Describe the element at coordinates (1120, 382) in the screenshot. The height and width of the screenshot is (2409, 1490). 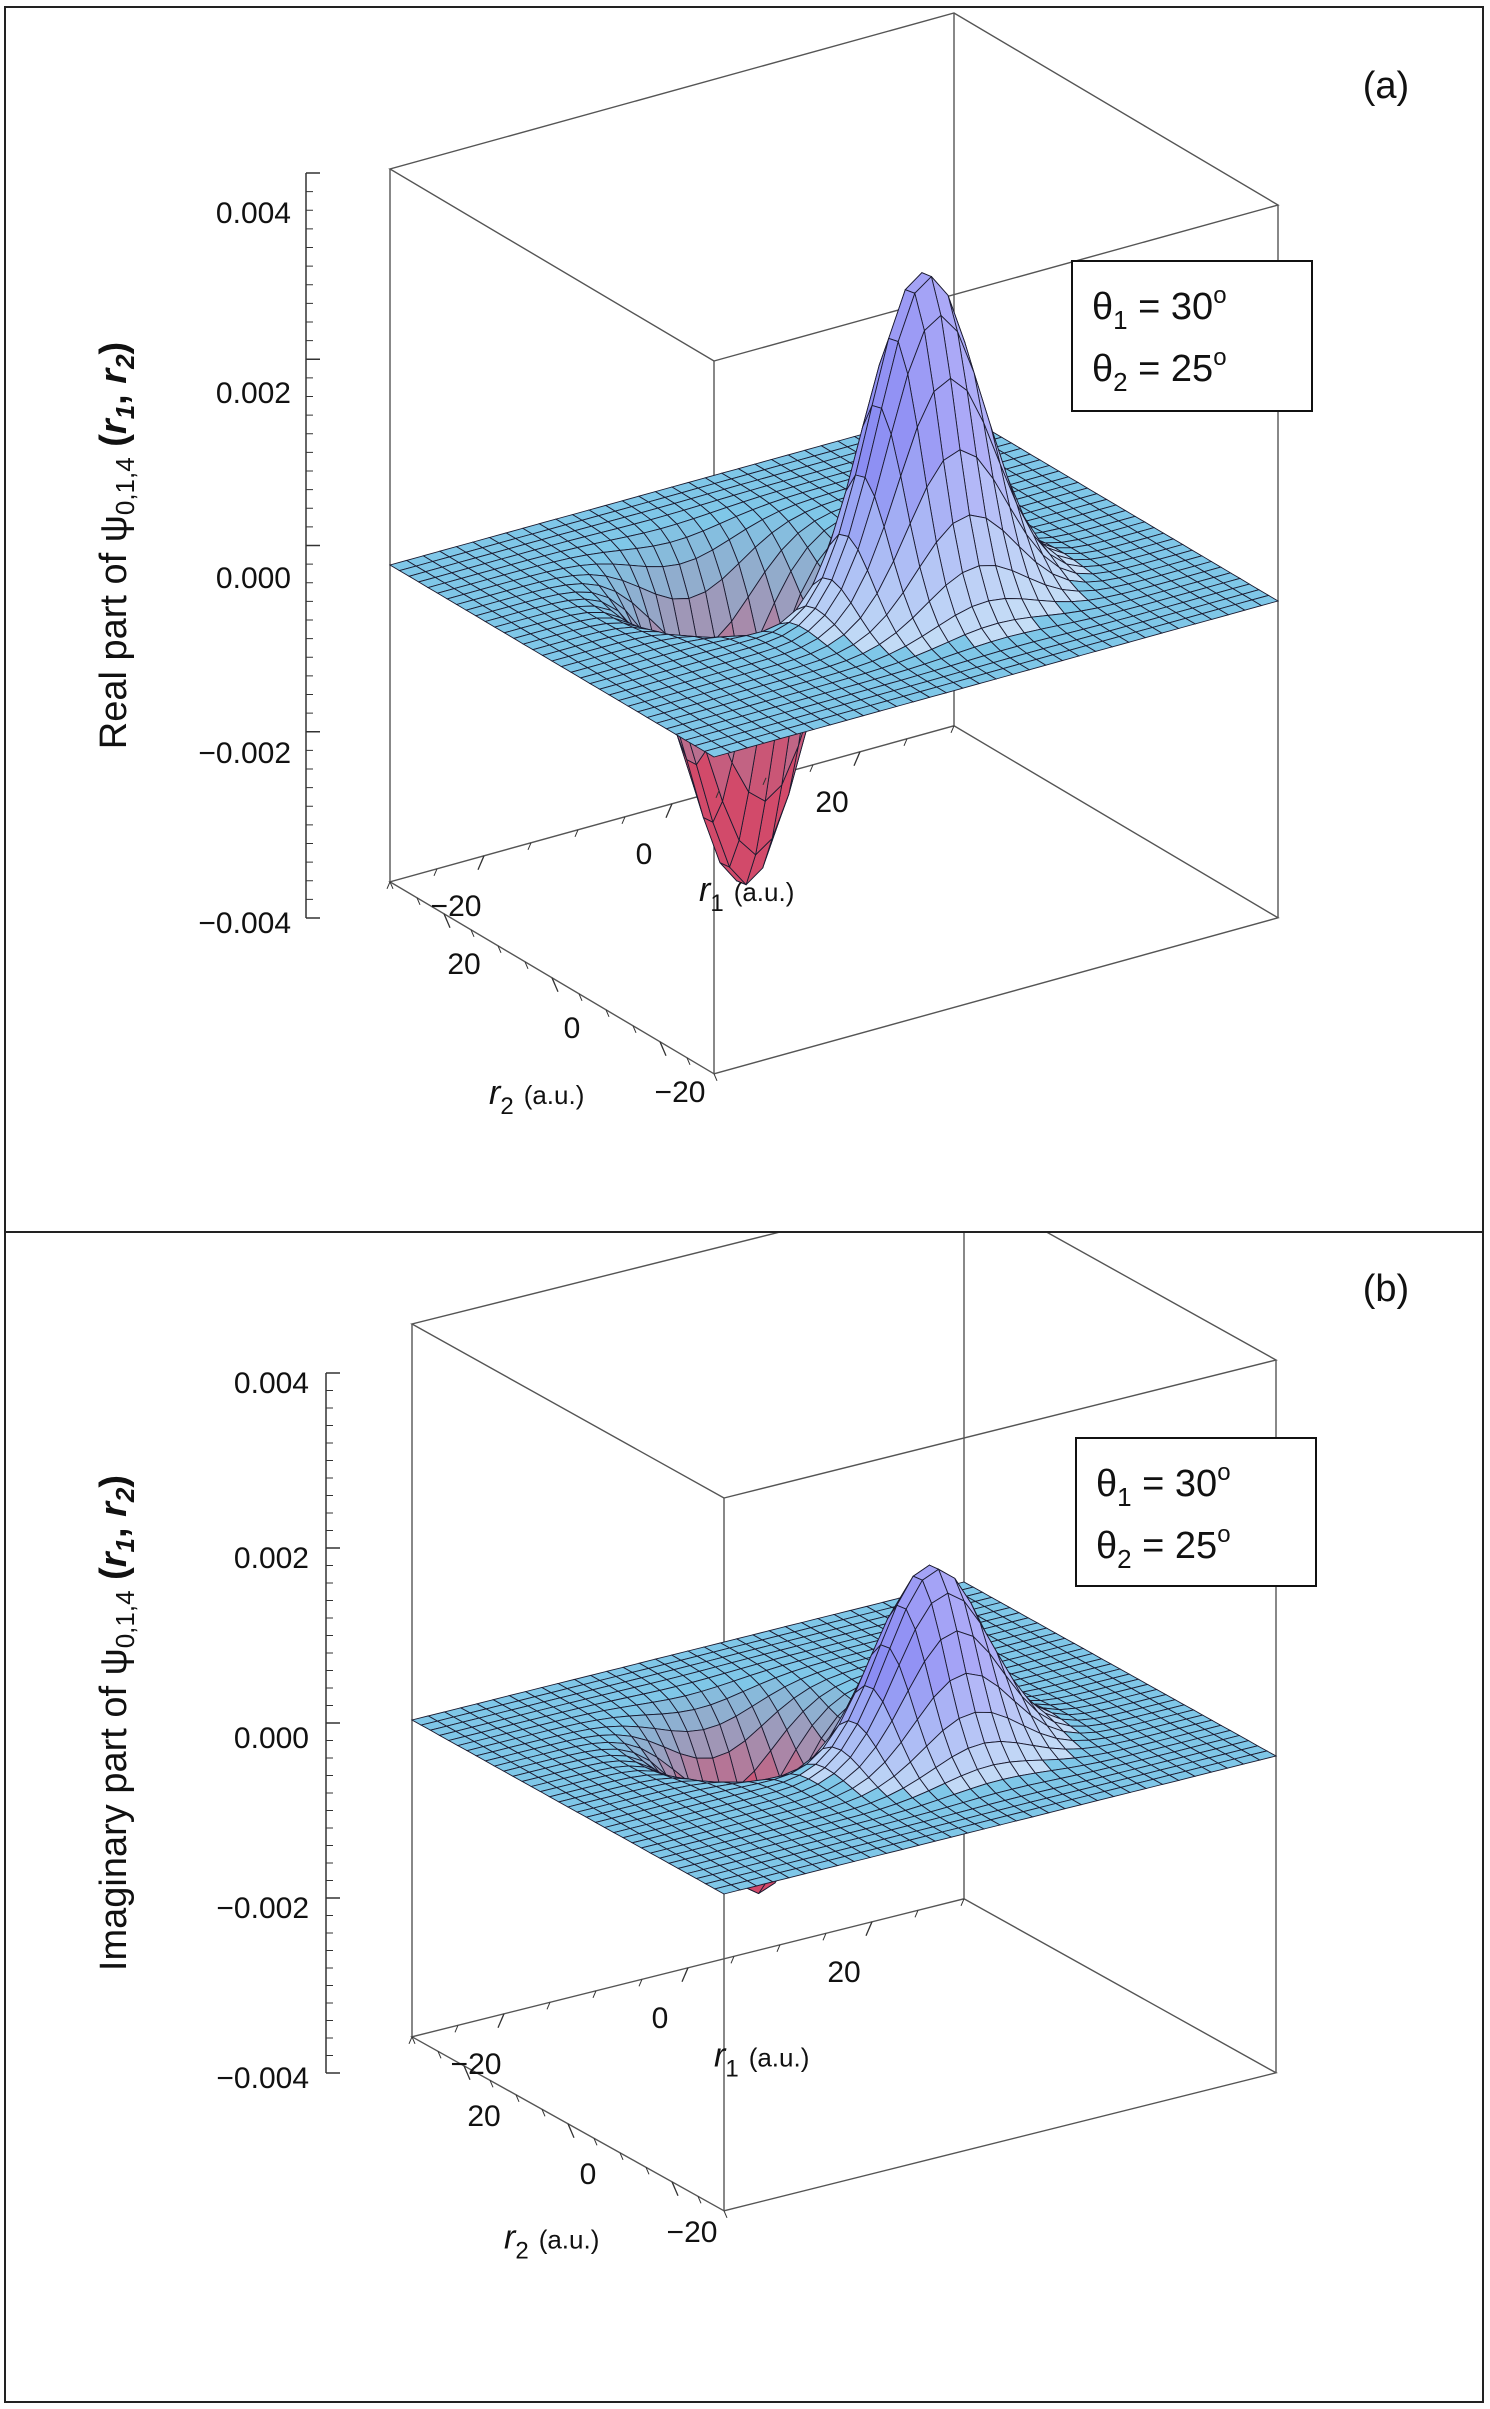
I see `legend-sub: 2` at that location.